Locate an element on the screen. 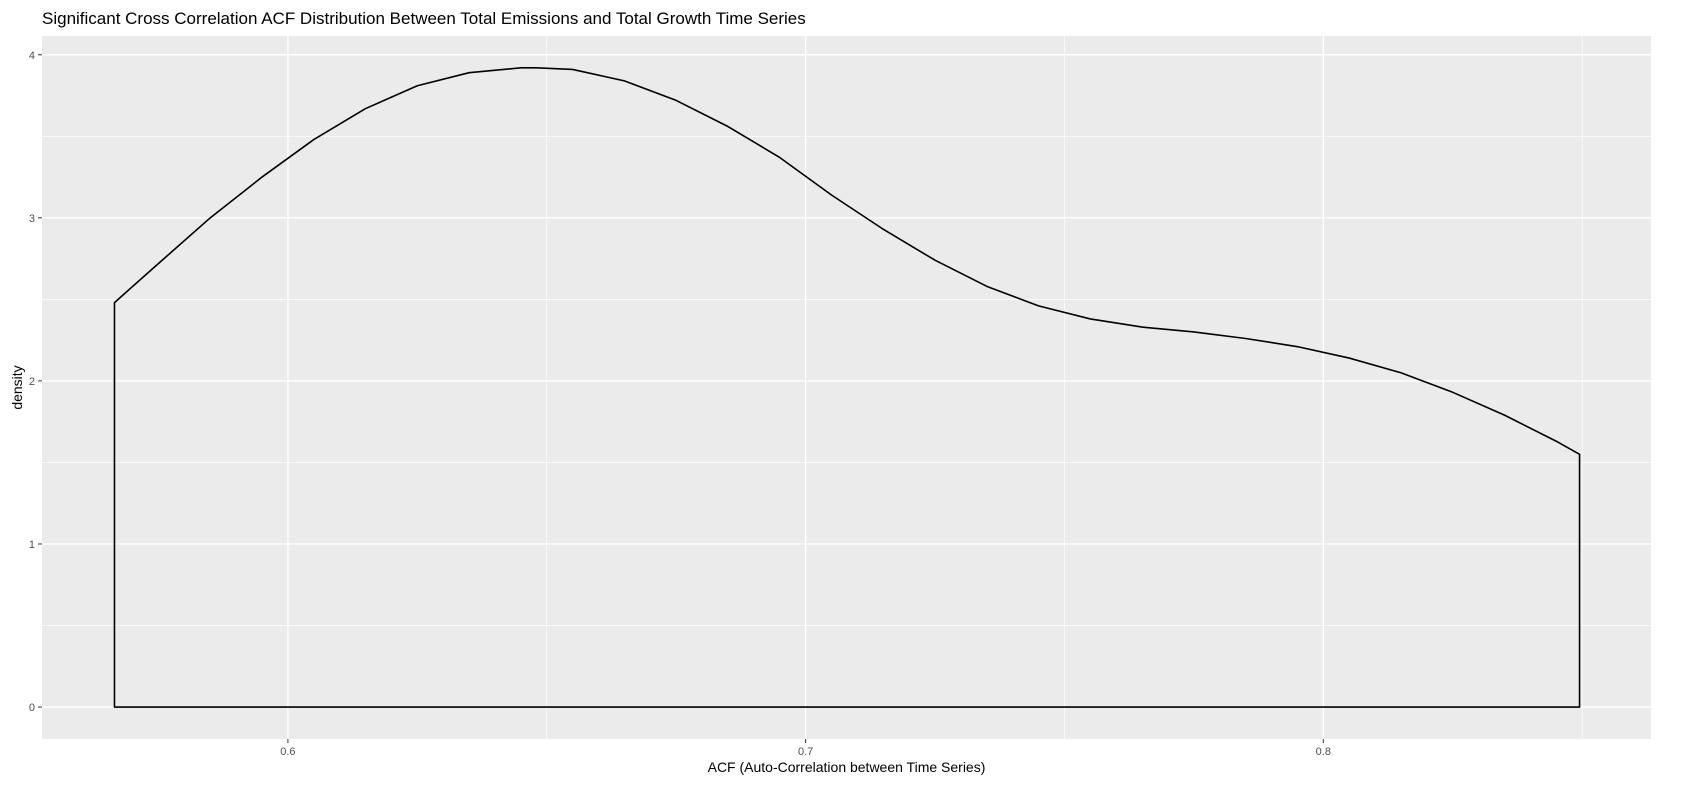 The image size is (1682, 792). y-tick-label: 0 is located at coordinates (32, 708).